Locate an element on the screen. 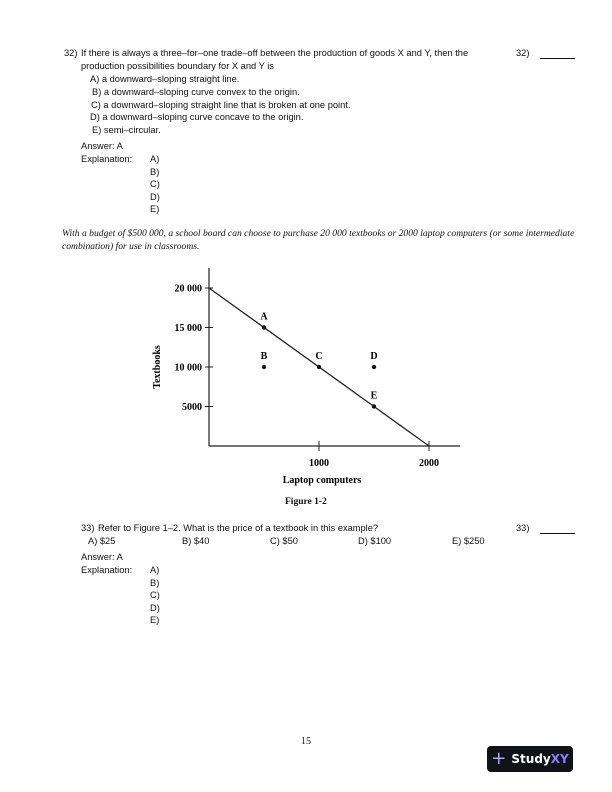 Image resolution: width=612 pixels, height=792 pixels. q33-option: C) $50 is located at coordinates (284, 541).